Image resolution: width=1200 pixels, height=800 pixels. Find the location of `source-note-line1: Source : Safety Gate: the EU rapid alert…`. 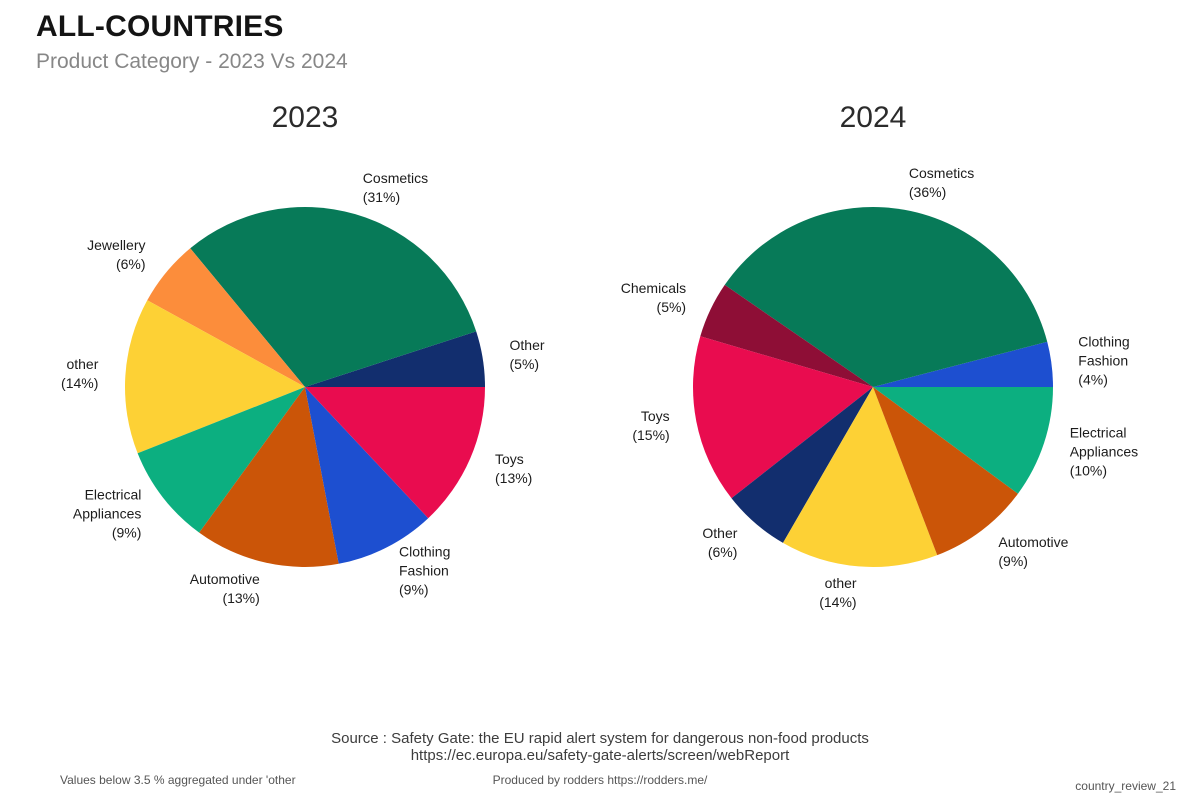

source-note-line1: Source : Safety Gate: the EU rapid alert… is located at coordinates (600, 738).